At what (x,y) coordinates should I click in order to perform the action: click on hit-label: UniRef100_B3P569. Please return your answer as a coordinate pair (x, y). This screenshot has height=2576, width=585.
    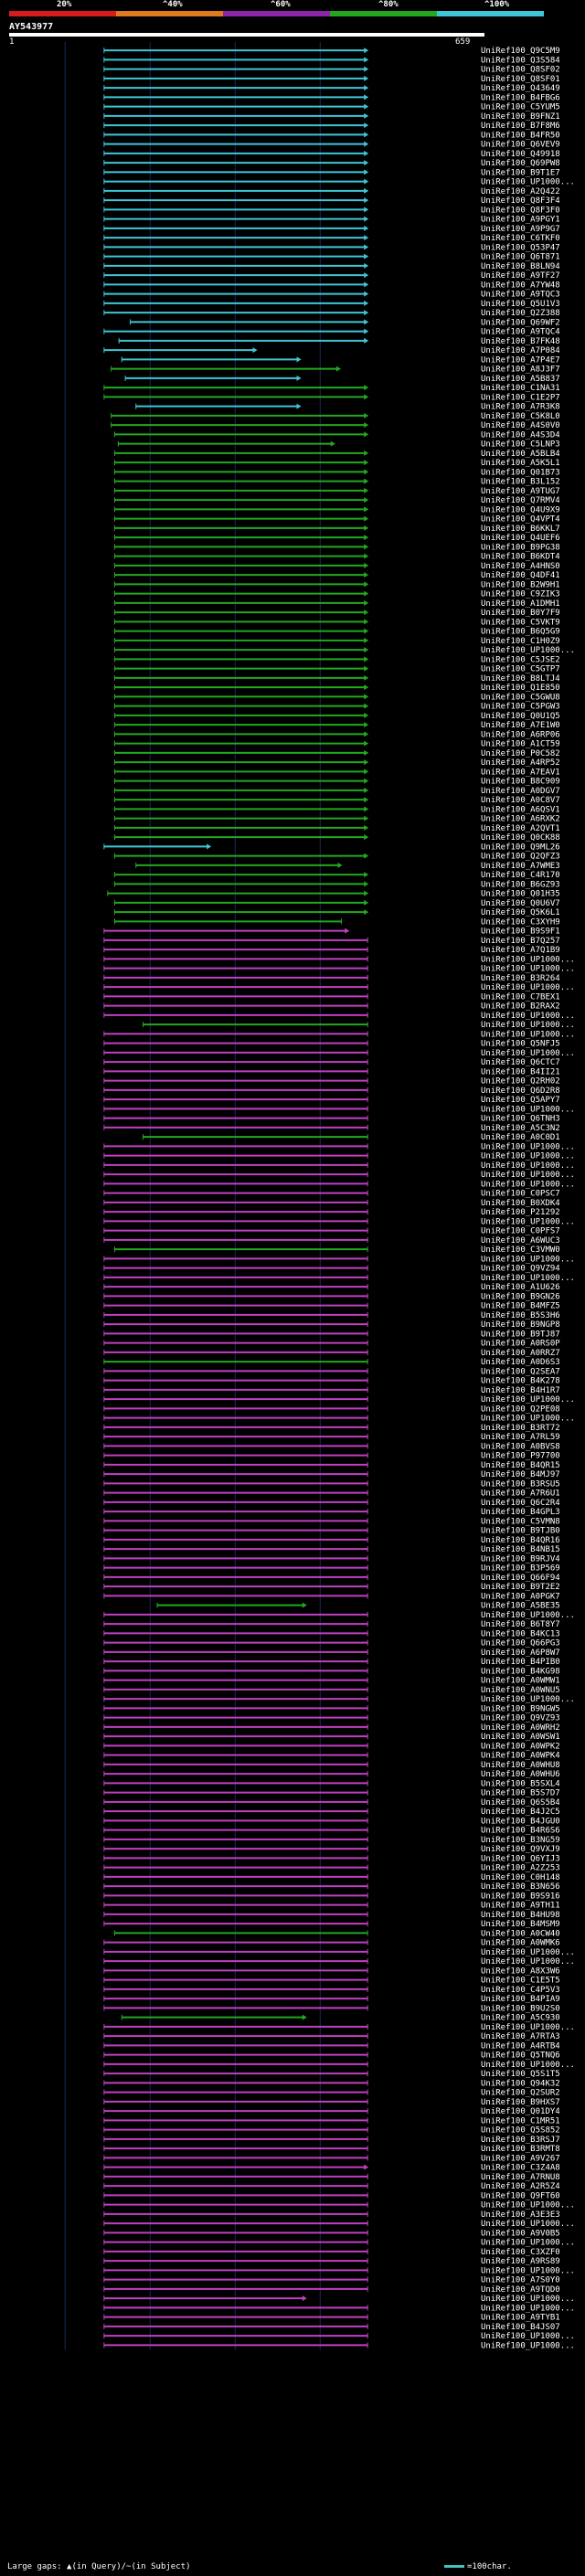
    Looking at the image, I should click on (520, 1569).